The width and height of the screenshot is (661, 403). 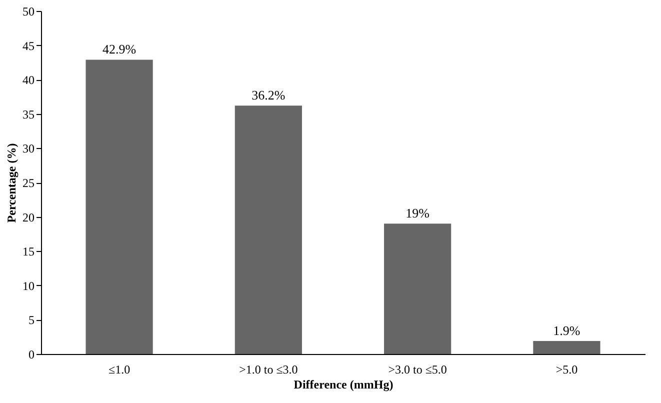 What do you see at coordinates (28, 11) in the screenshot?
I see `y-tick-label: 50` at bounding box center [28, 11].